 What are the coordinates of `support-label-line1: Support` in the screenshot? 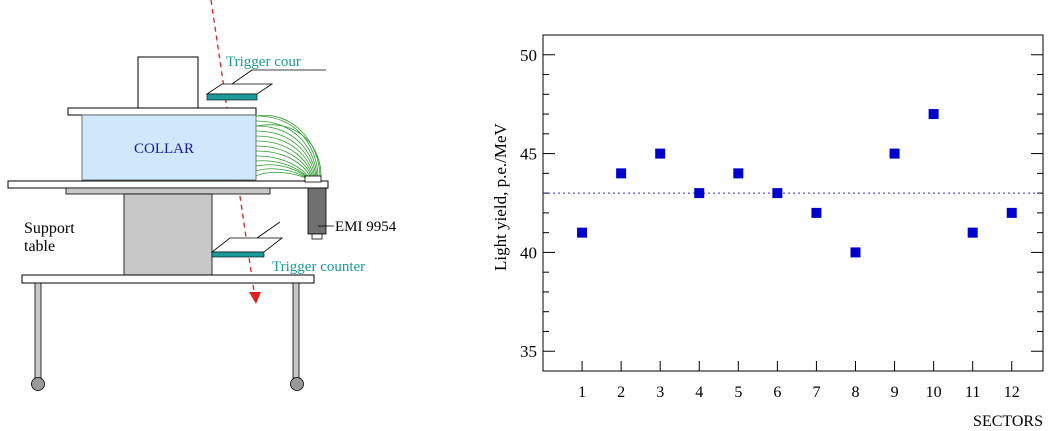 It's located at (49, 228).